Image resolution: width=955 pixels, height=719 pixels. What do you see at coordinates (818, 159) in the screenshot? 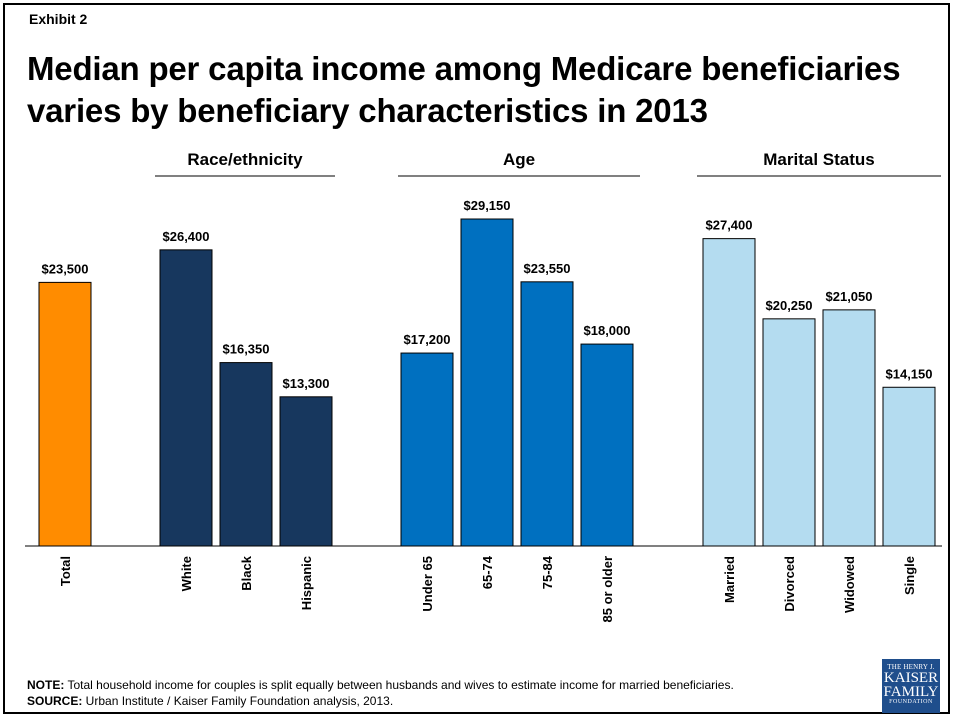
I see `group-header: Marital Status` at bounding box center [818, 159].